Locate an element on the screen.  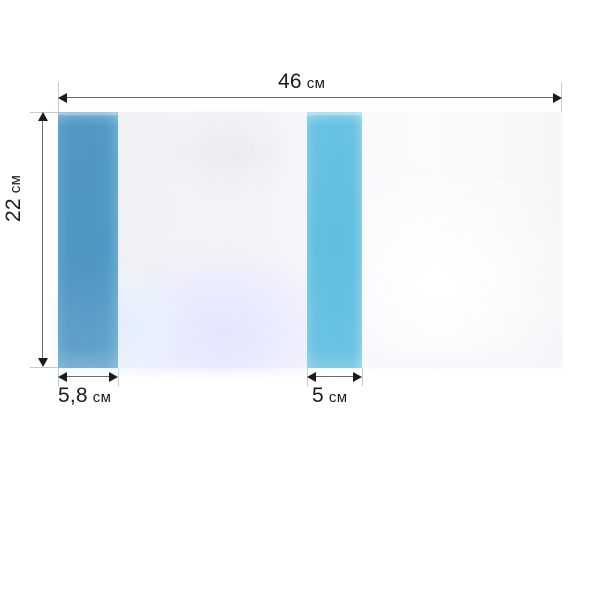
flap-right-value: 5 is located at coordinates (318, 395).